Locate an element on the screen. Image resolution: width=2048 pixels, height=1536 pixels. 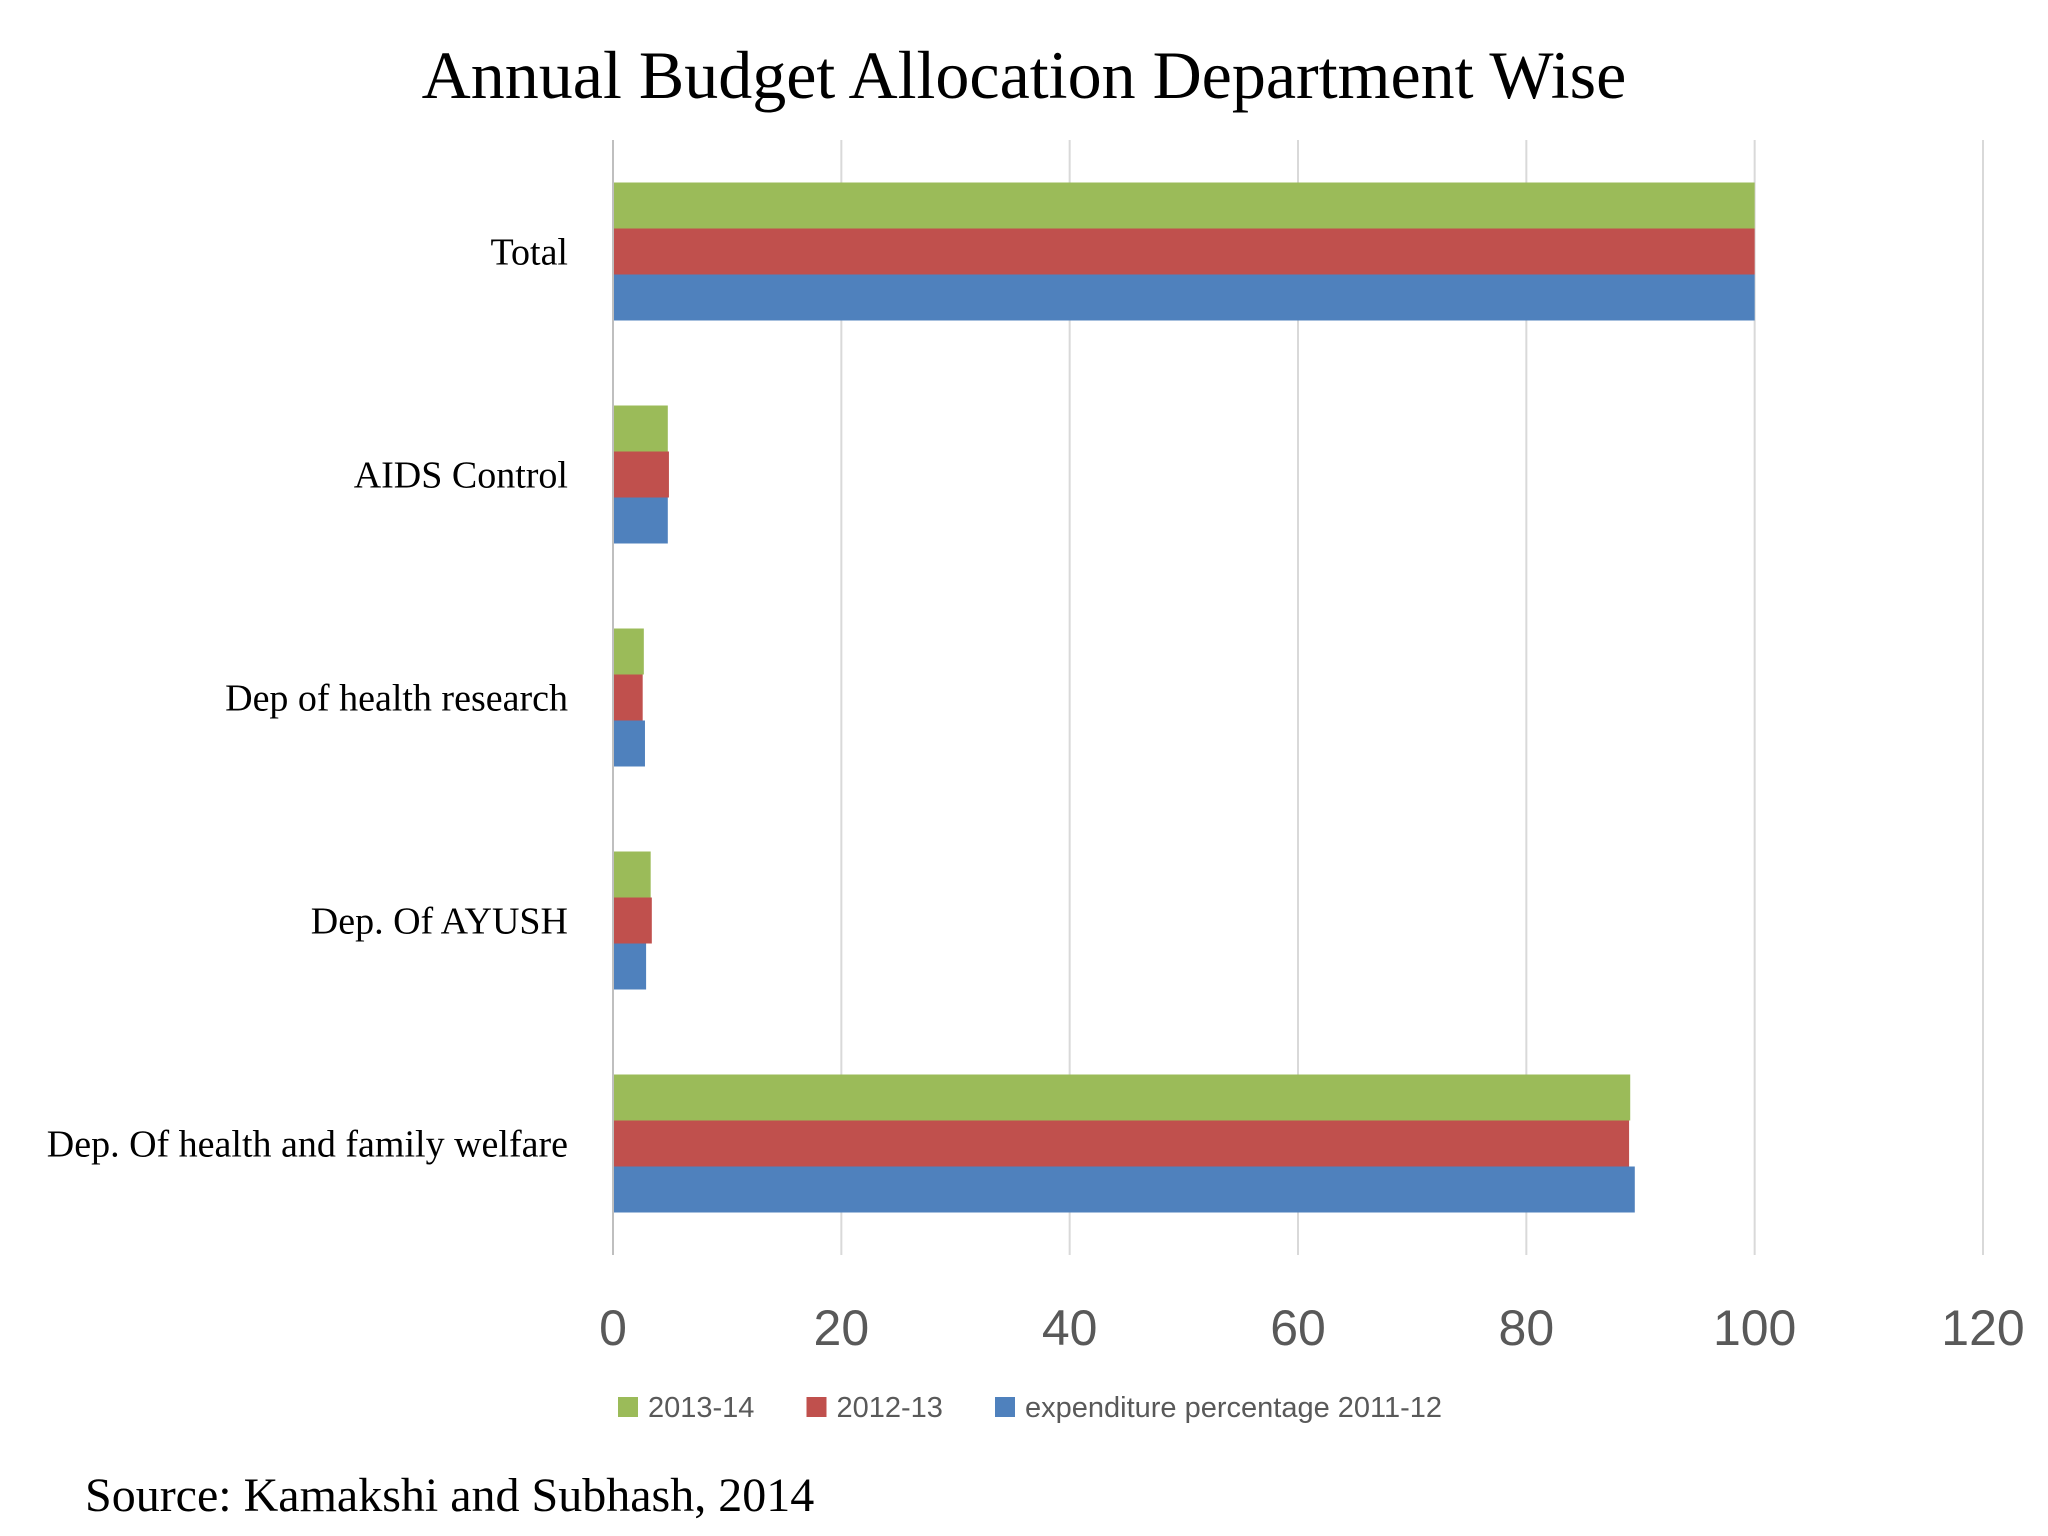
x-tick-label: 20 is located at coordinates (842, 1328).